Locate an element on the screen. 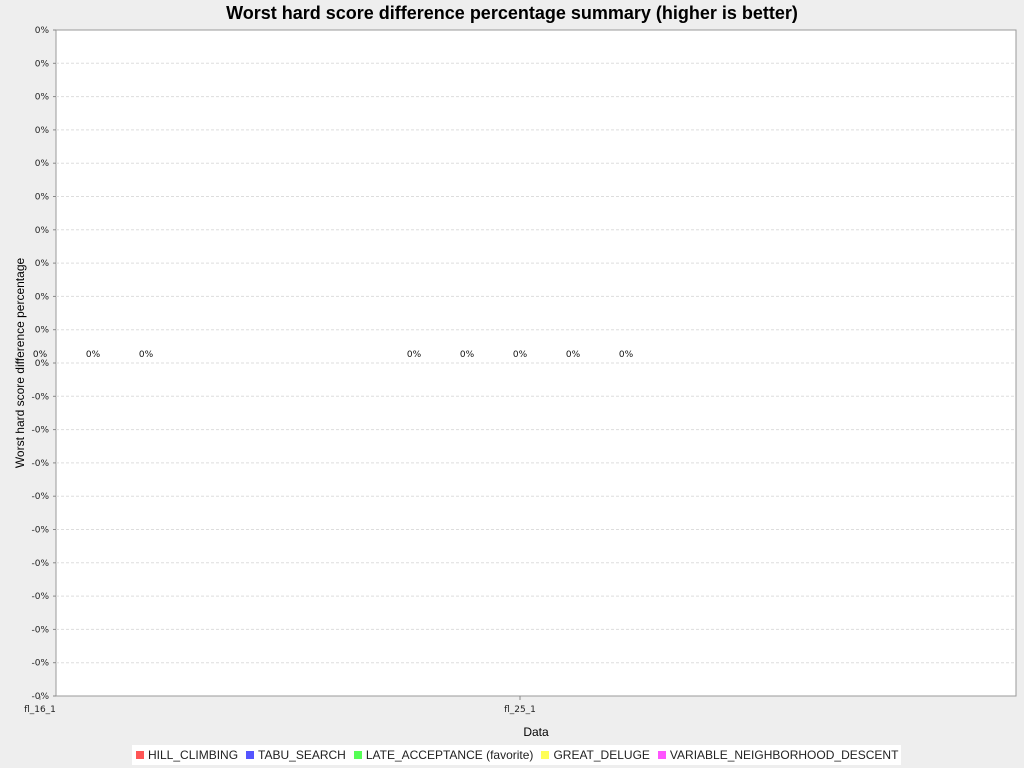 The width and height of the screenshot is (1024, 768). legend-item: LATE_ACCEPTANCE (favorite) is located at coordinates (443, 755).